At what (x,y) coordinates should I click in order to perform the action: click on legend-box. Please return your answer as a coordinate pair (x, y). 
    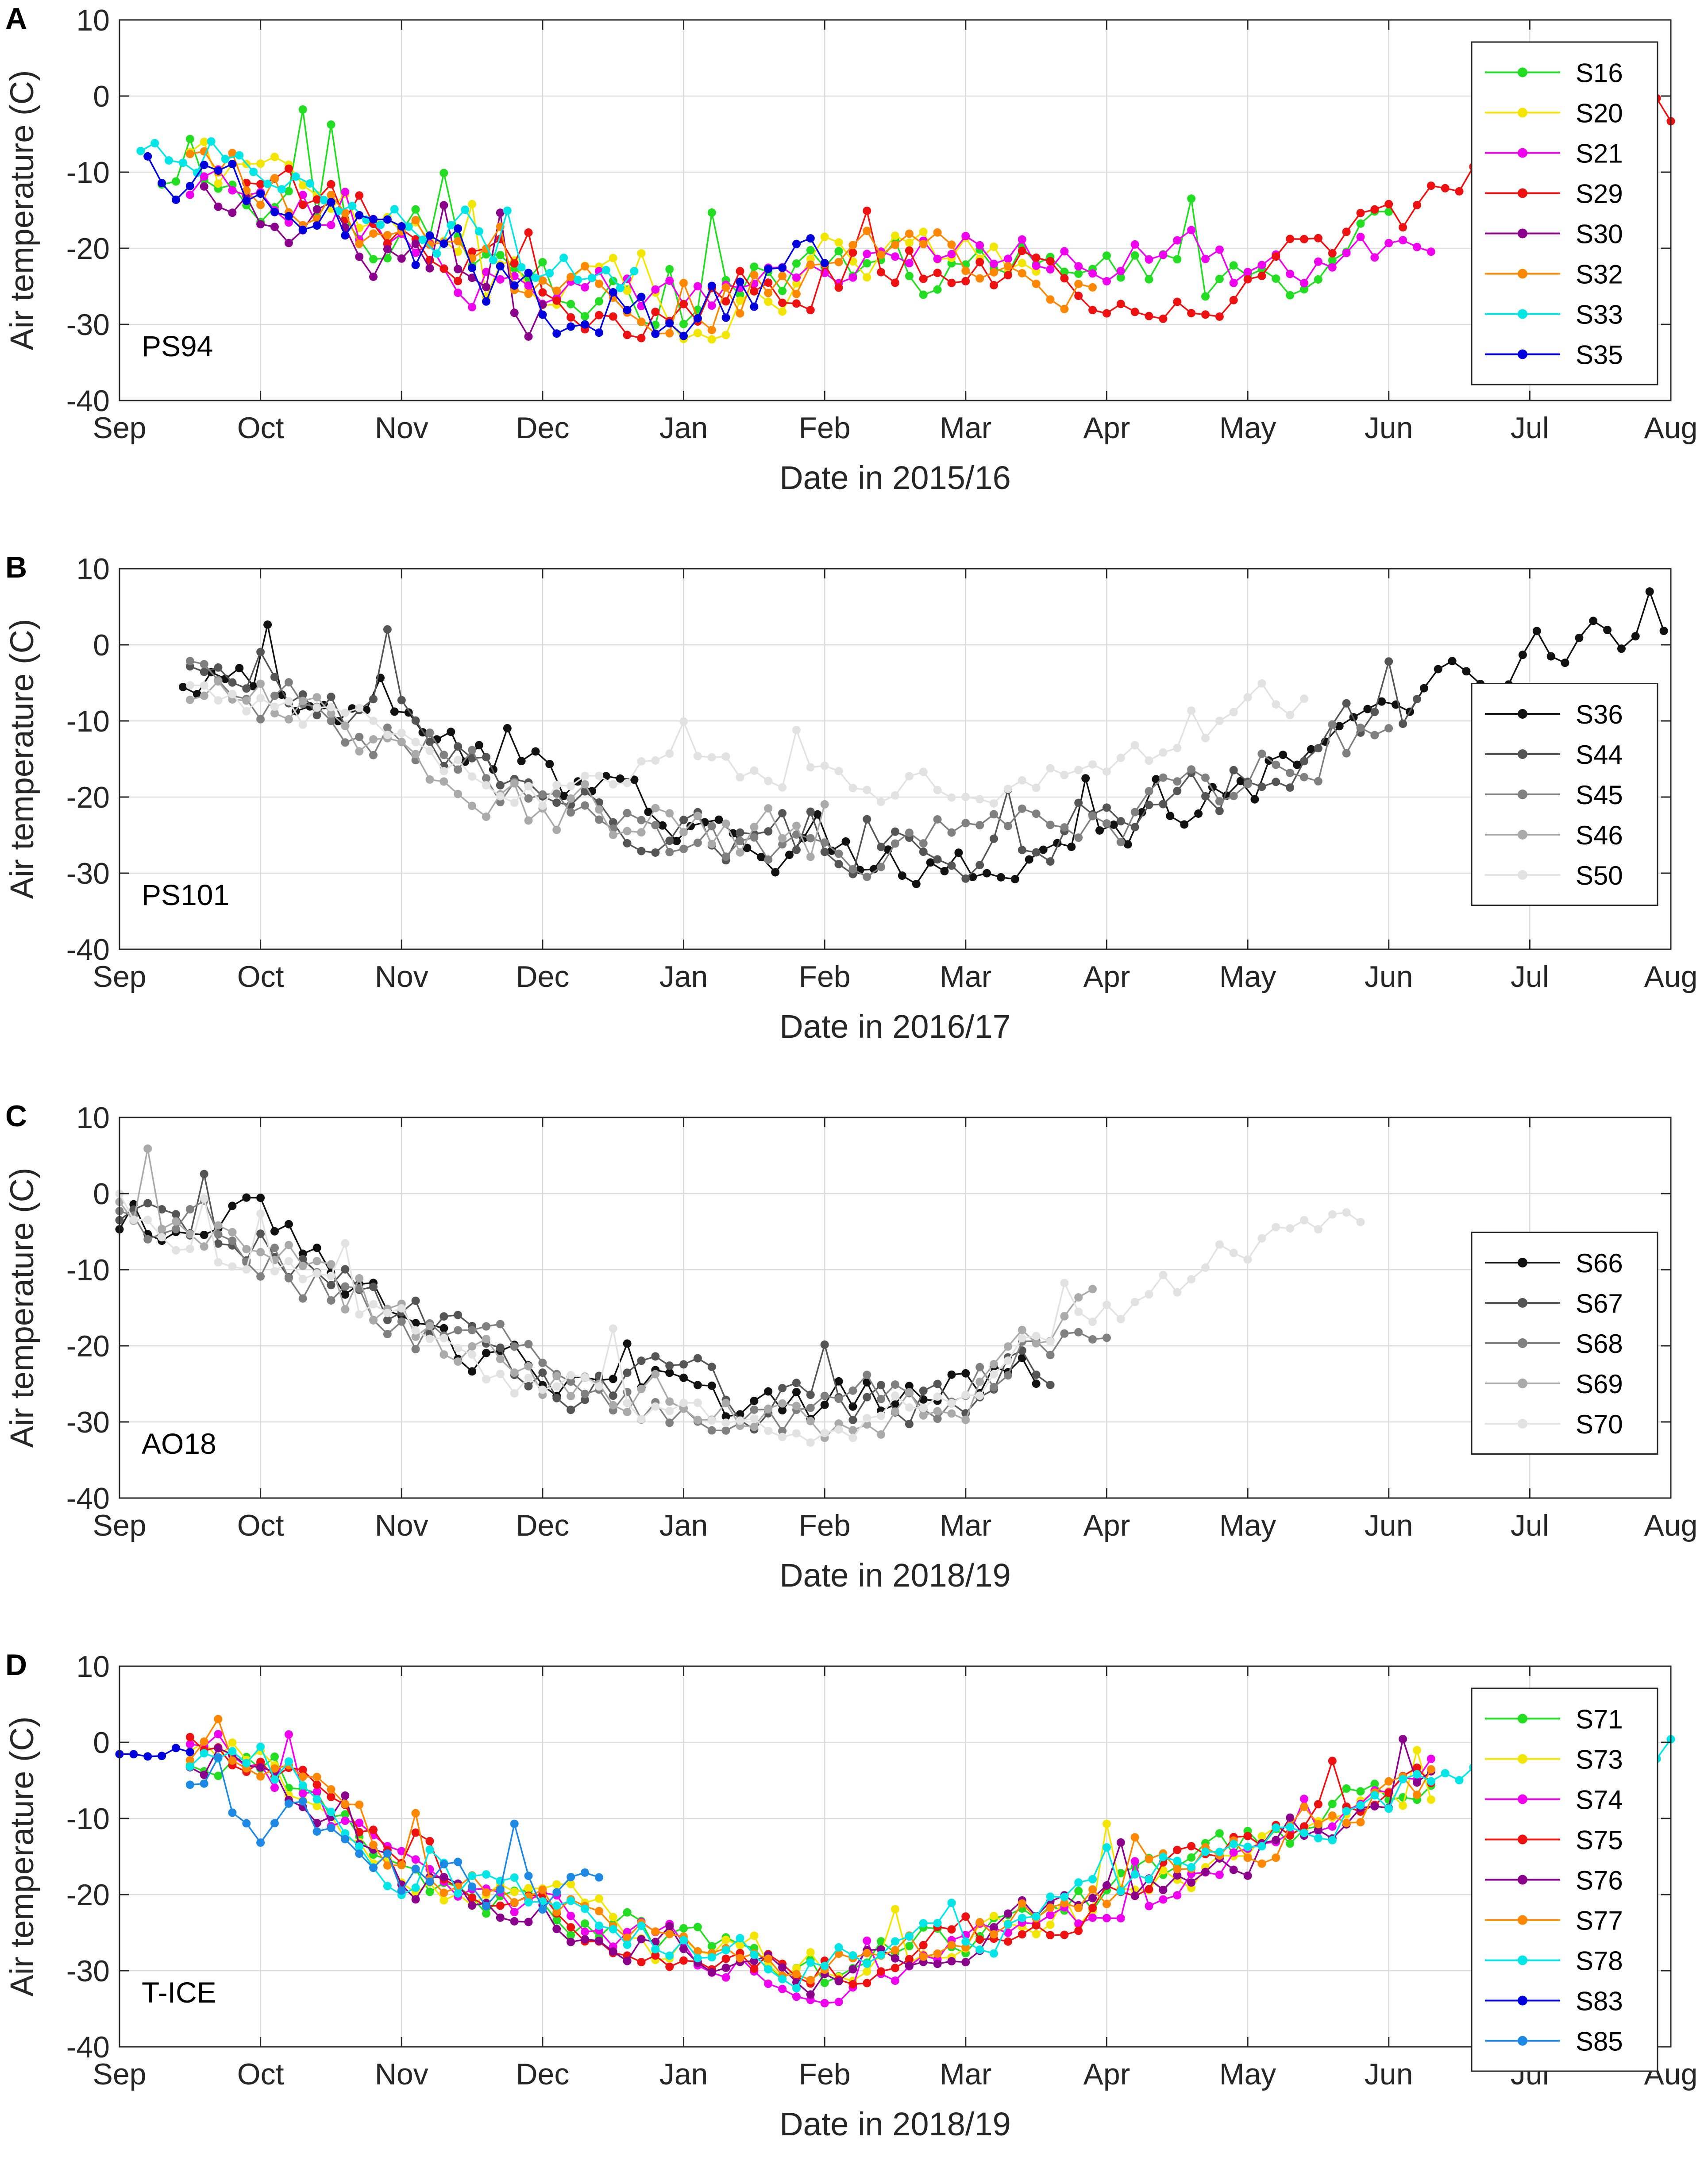
    Looking at the image, I should click on (1565, 213).